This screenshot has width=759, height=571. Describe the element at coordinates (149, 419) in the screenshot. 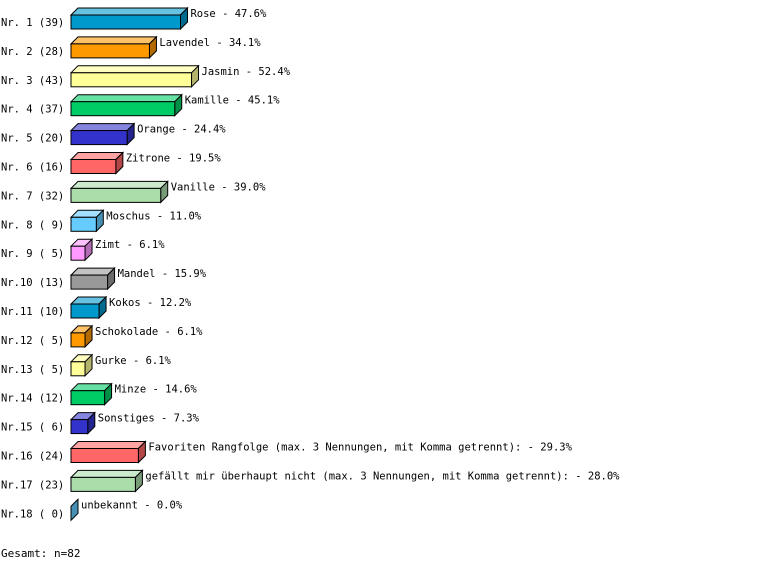

I see `value-label: Sonstiges - 7.3%` at that location.